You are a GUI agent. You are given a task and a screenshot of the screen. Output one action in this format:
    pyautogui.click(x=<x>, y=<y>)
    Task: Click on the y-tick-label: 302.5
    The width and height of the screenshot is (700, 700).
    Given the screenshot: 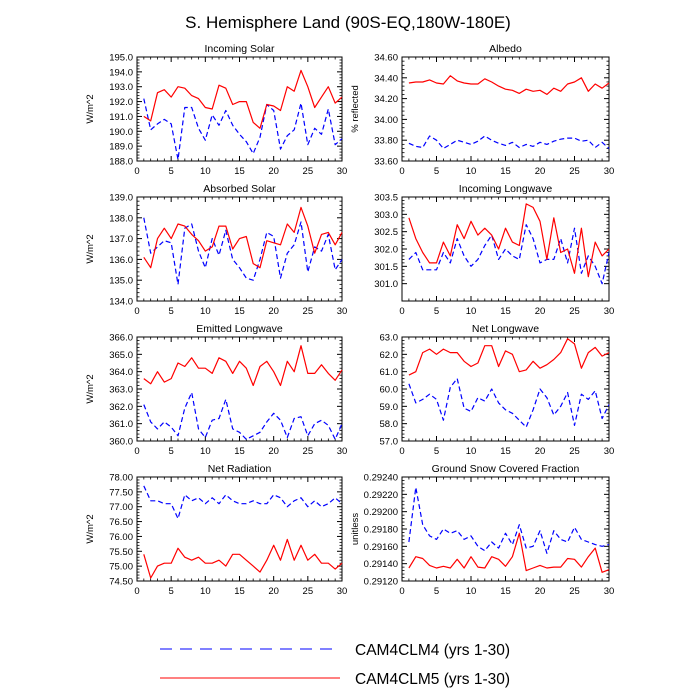 What is the action you would take?
    pyautogui.click(x=386, y=232)
    